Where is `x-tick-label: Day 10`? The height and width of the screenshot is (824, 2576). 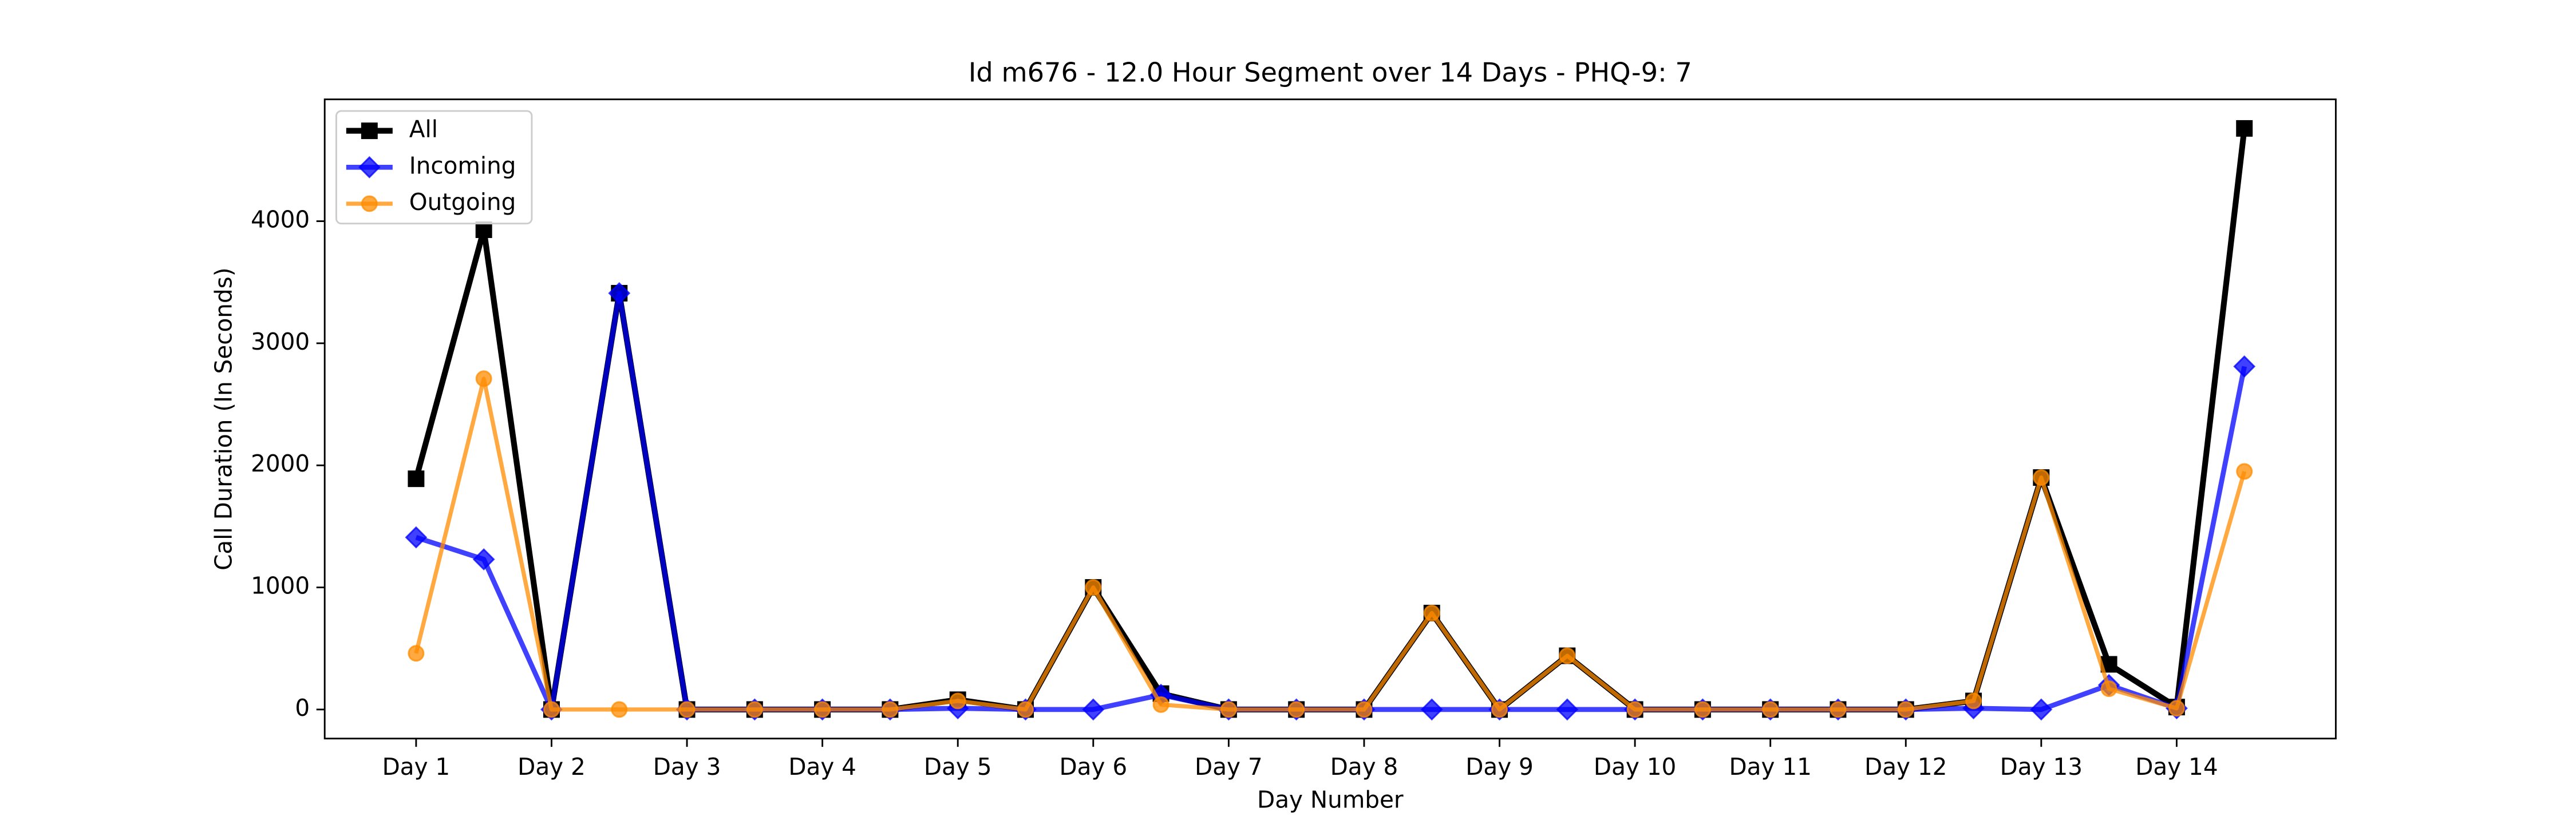 x-tick-label: Day 10 is located at coordinates (1635, 767).